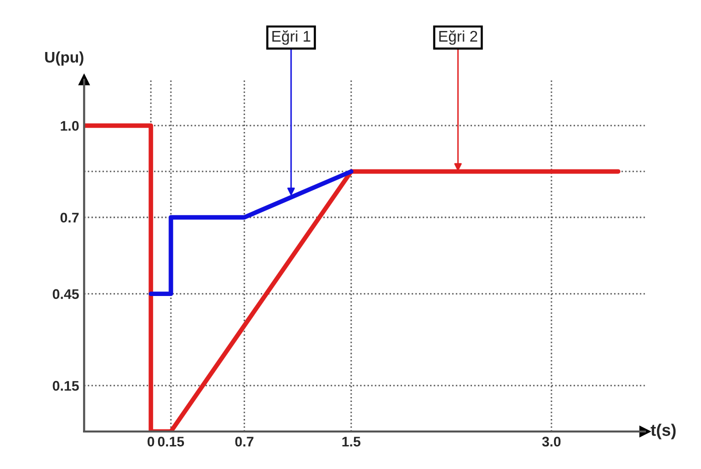  Describe the element at coordinates (69, 217) in the screenshot. I see `y-tick-label: 0.7` at that location.